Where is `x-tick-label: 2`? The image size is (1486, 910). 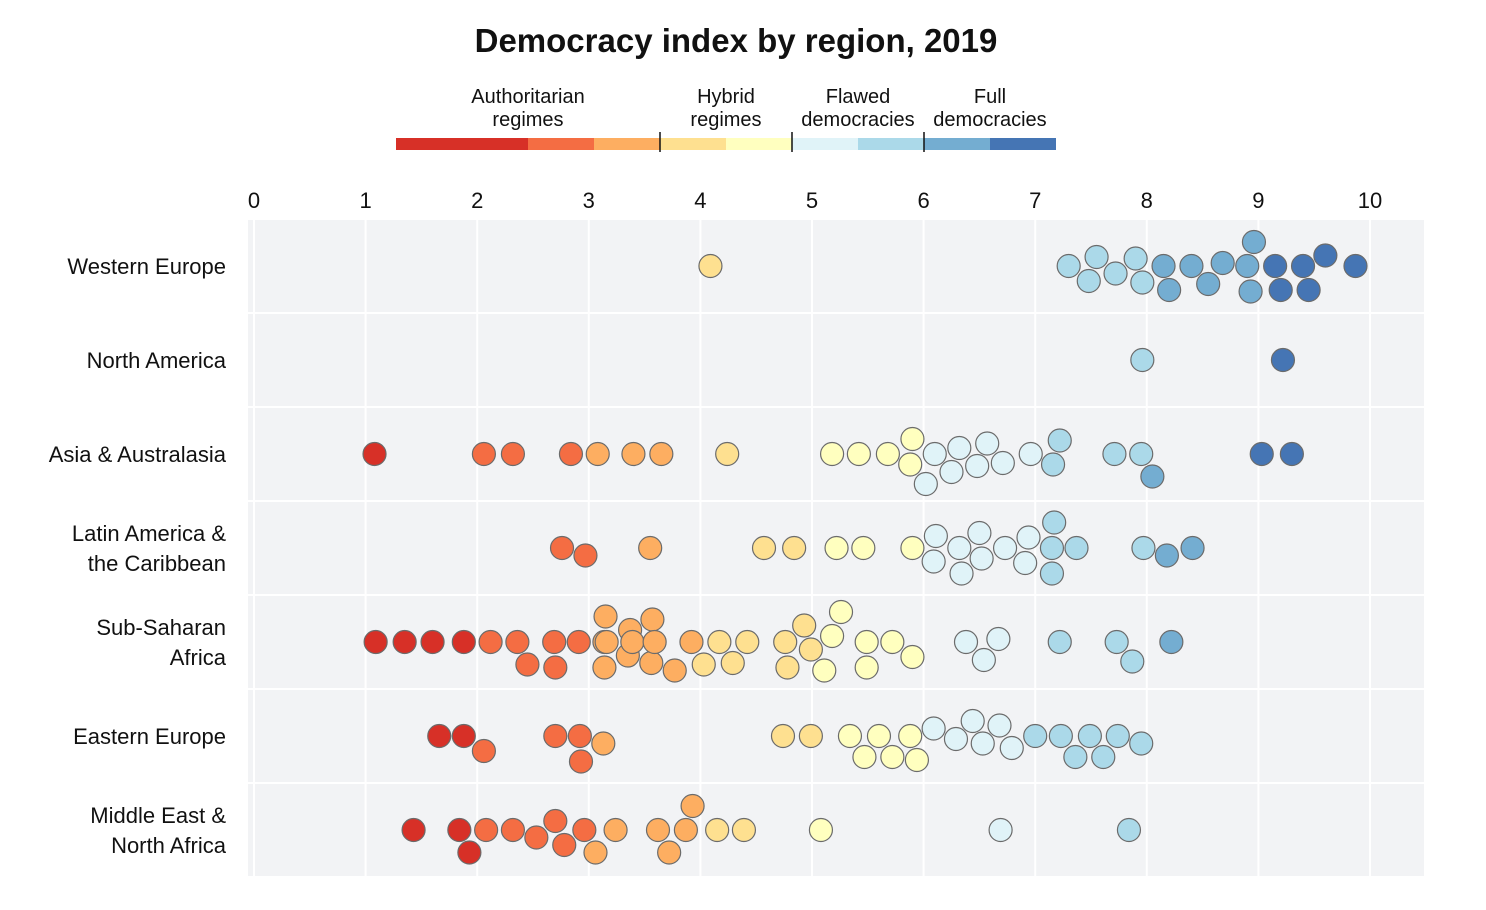
x-tick-label: 2 is located at coordinates (477, 200).